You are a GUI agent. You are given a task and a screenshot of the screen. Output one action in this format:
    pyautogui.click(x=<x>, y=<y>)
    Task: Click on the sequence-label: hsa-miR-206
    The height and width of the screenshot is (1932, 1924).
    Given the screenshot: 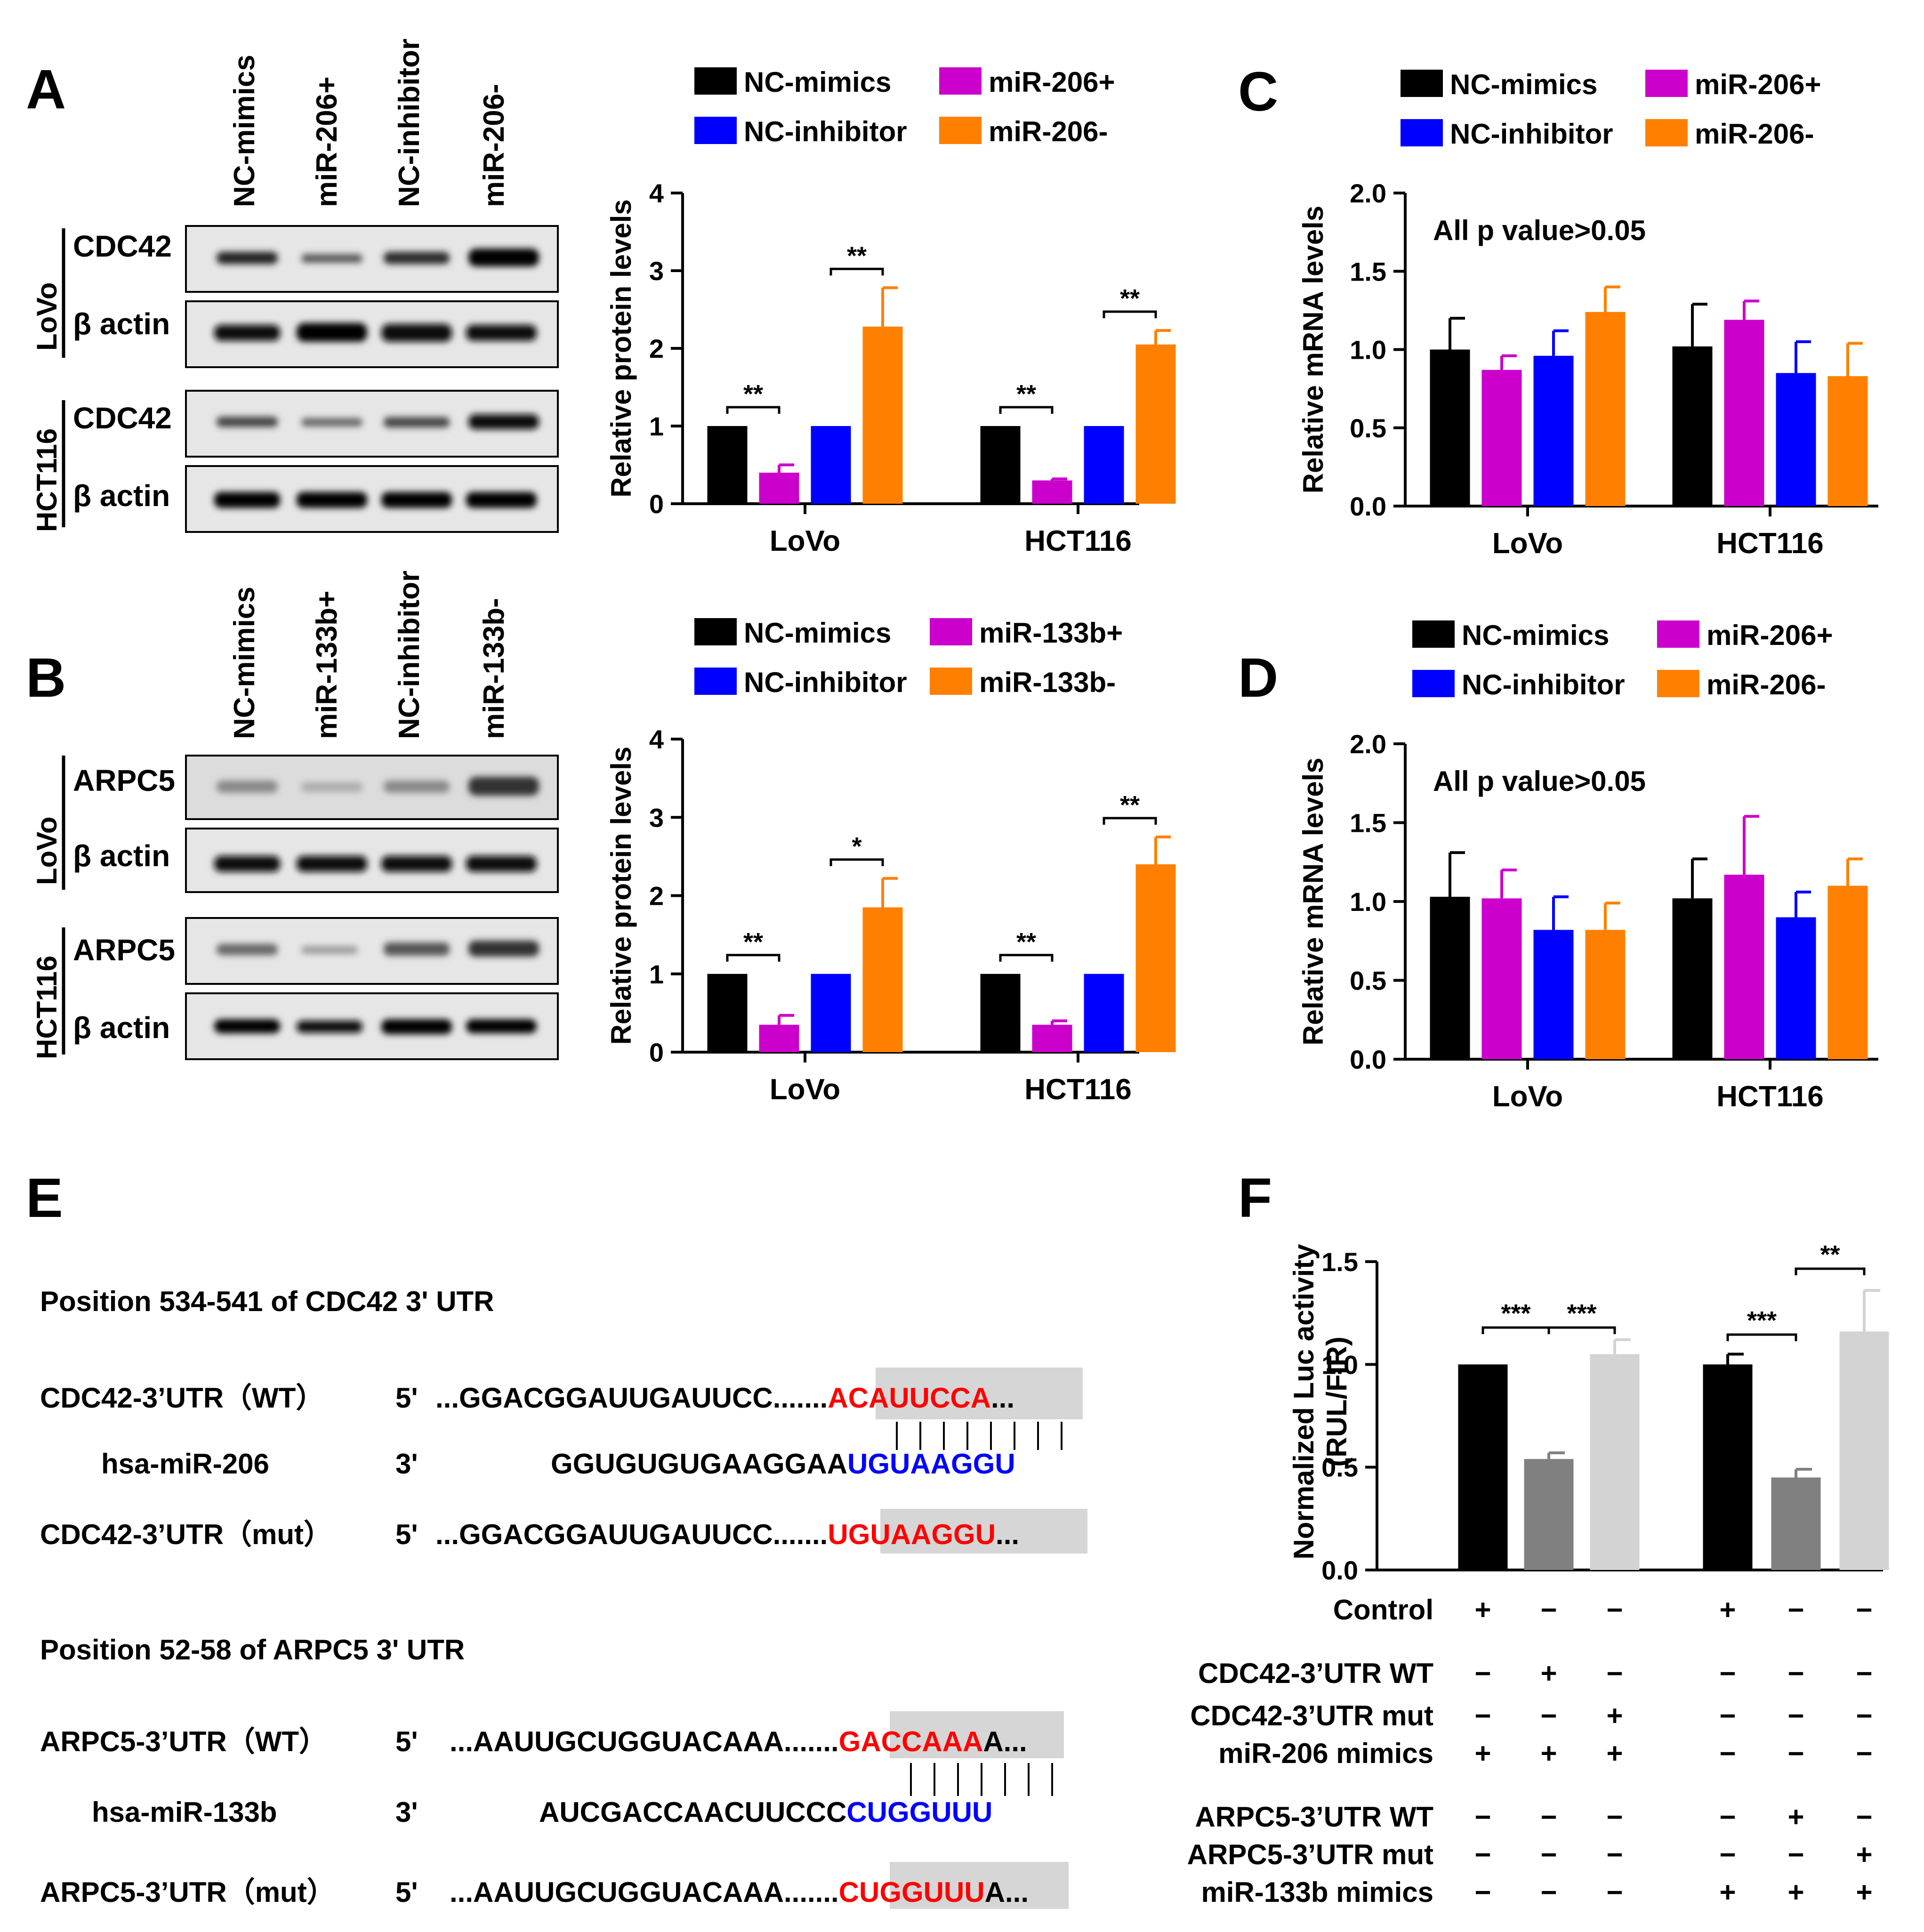 What is the action you would take?
    pyautogui.click(x=185, y=1464)
    